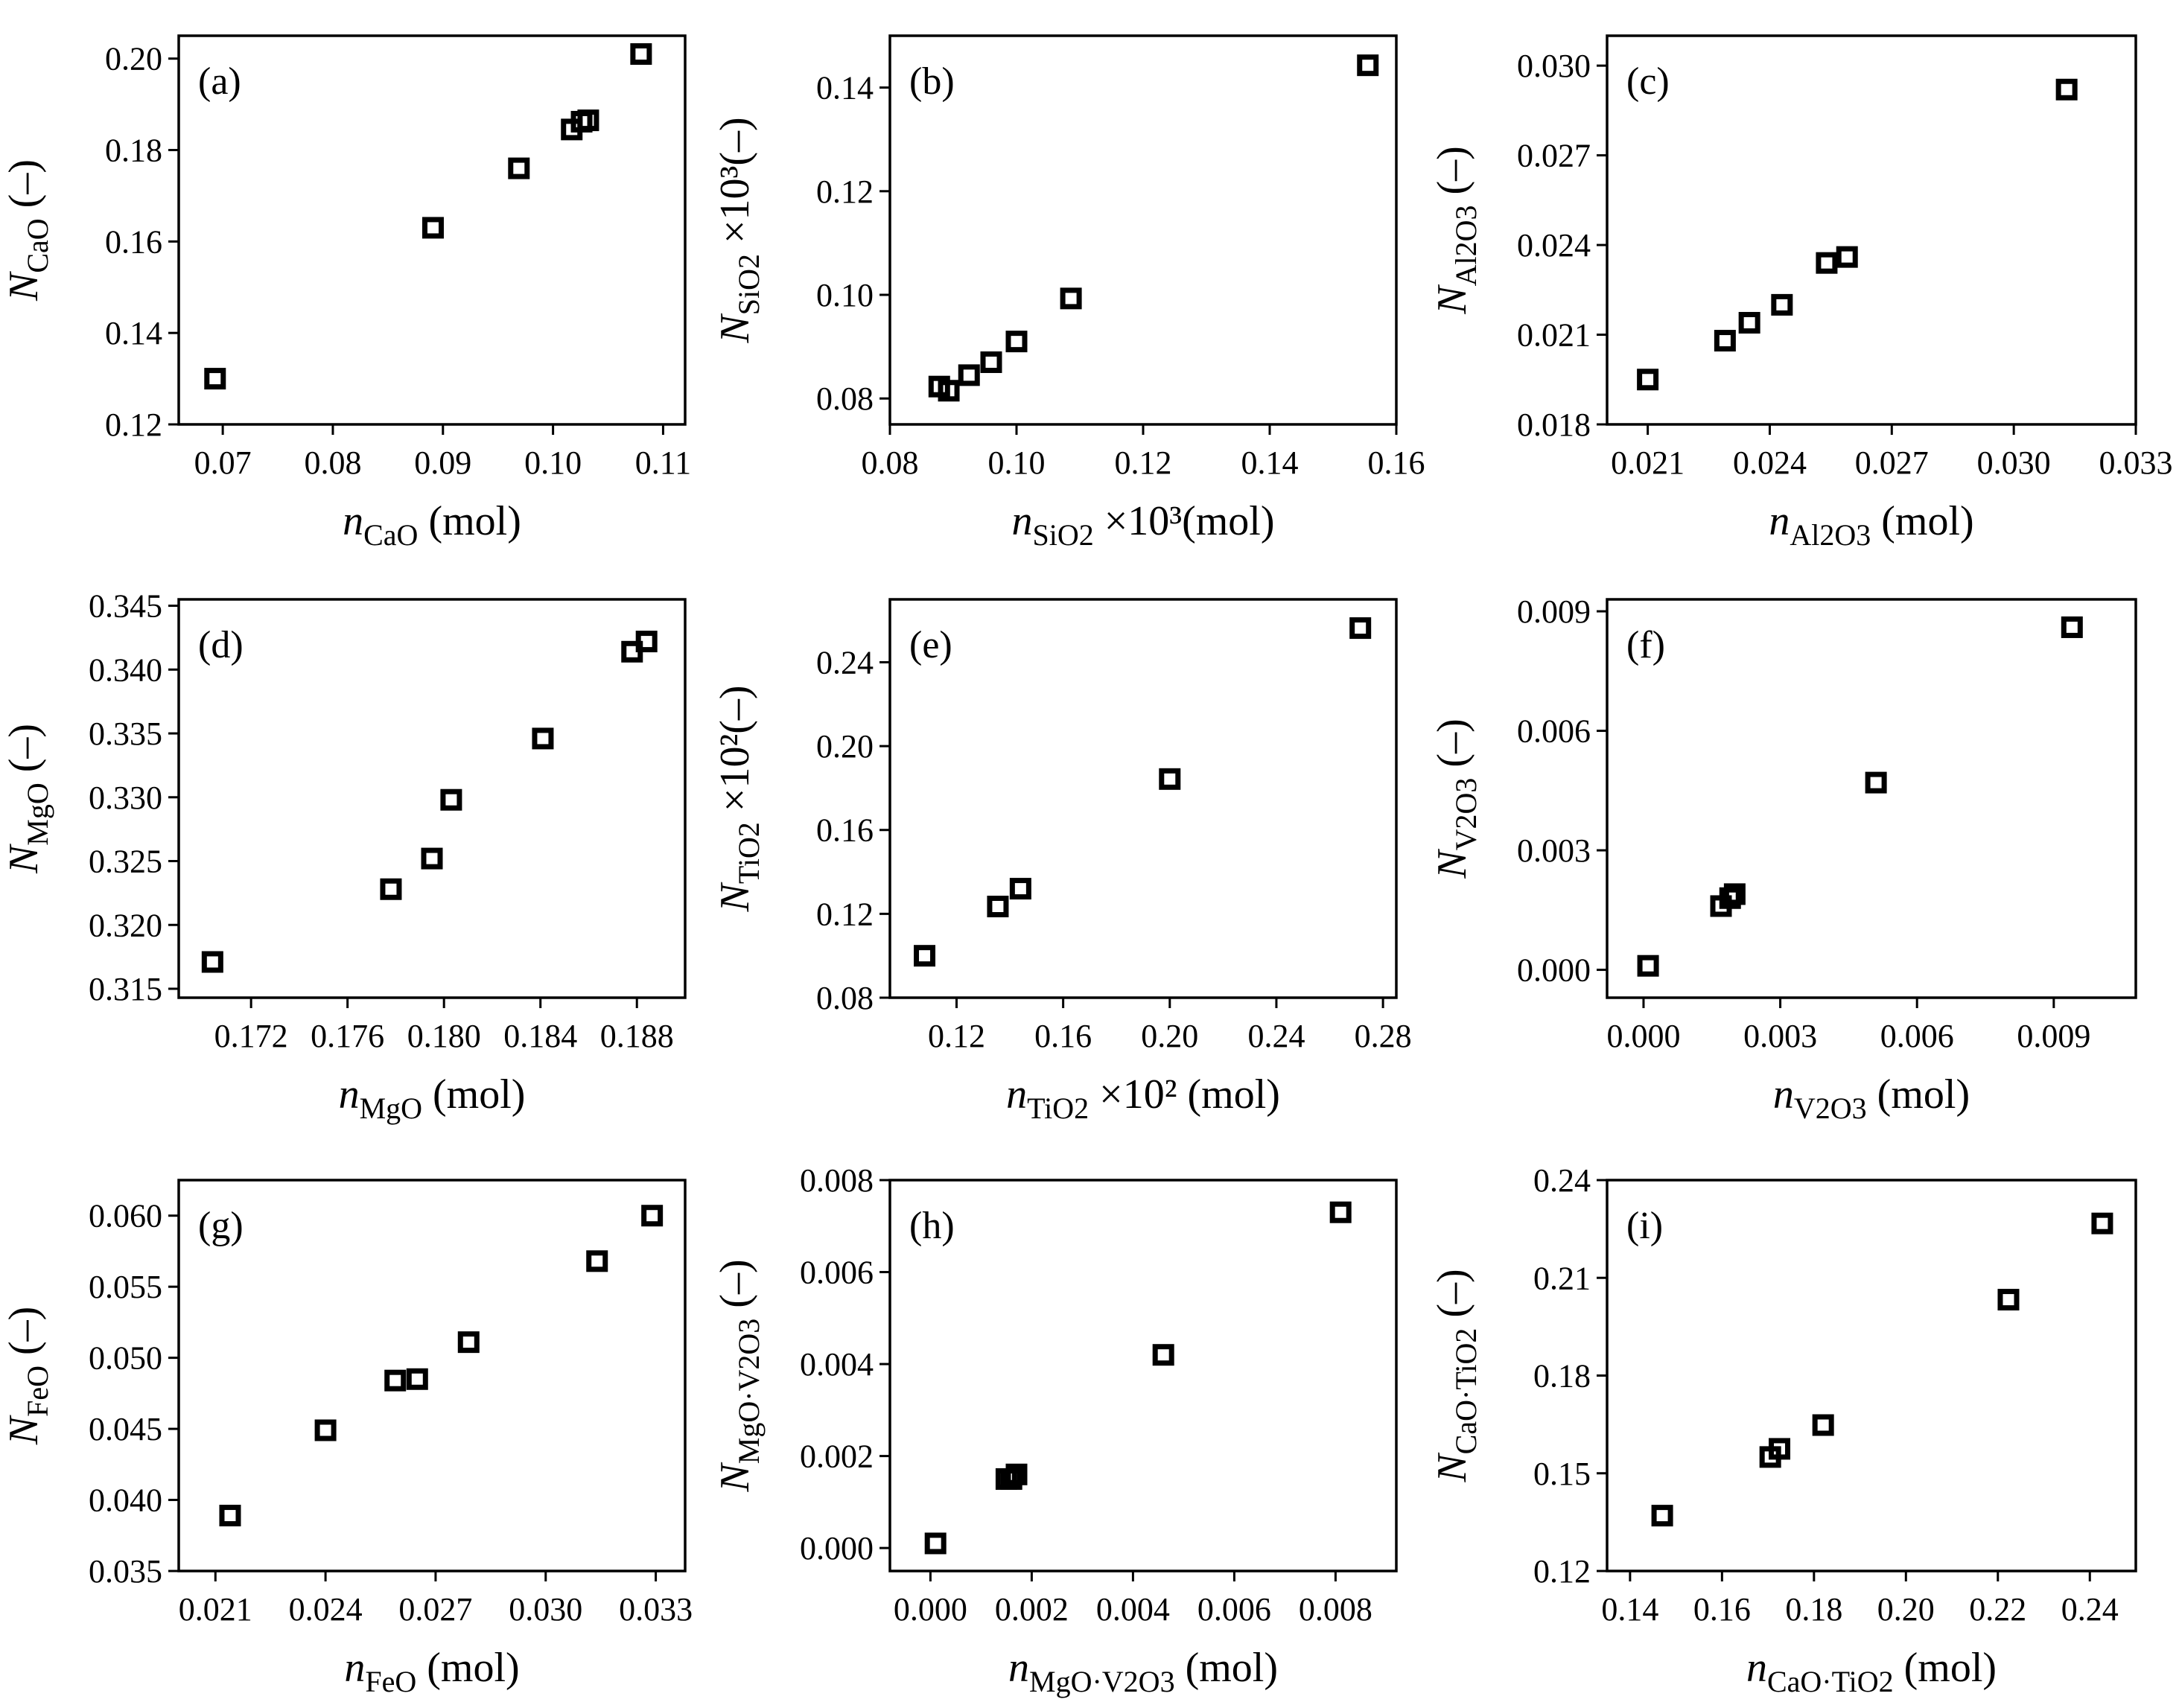 The height and width of the screenshot is (1708, 2179). What do you see at coordinates (540, 1036) in the screenshot?
I see `x-tick-label: 0.184` at bounding box center [540, 1036].